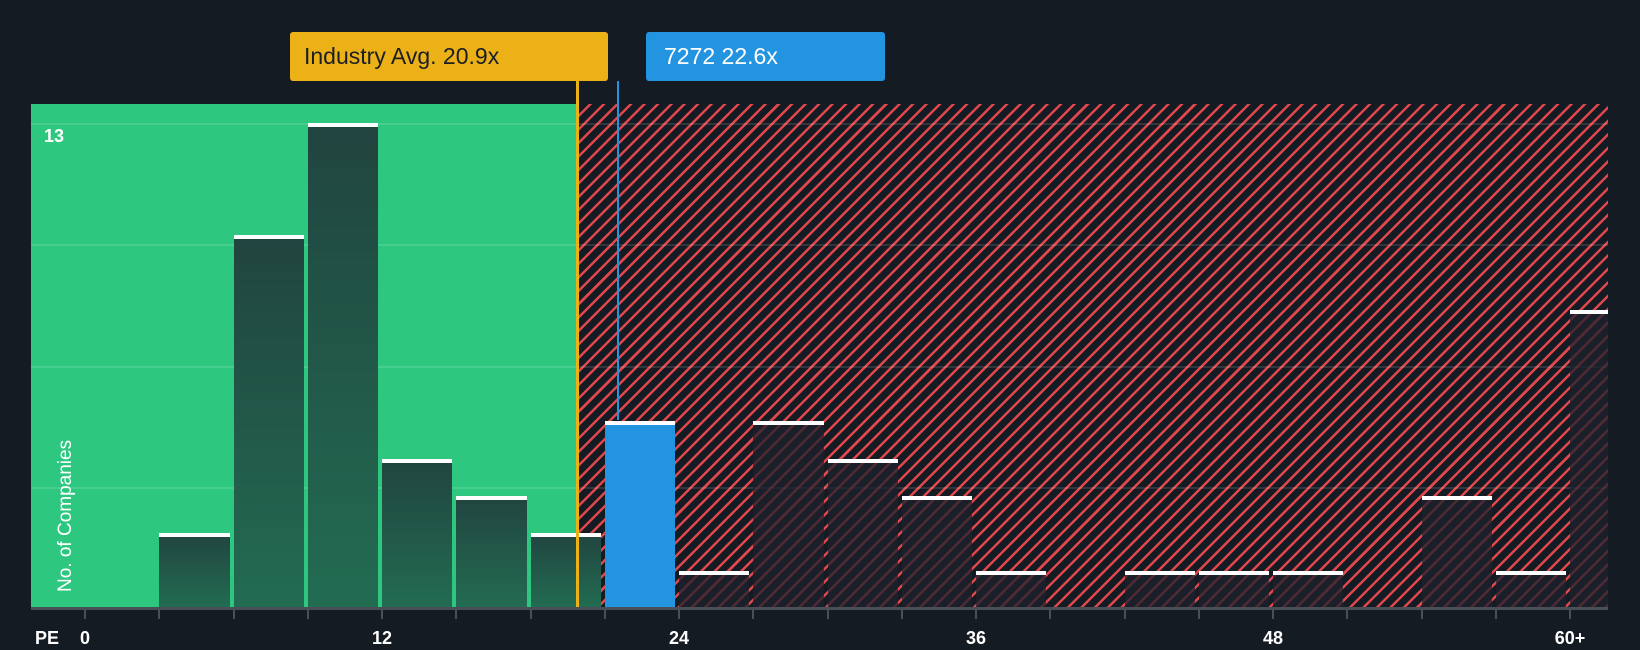 This screenshot has width=1640, height=650. What do you see at coordinates (578, 344) in the screenshot?
I see `industry-avg-marker-line` at bounding box center [578, 344].